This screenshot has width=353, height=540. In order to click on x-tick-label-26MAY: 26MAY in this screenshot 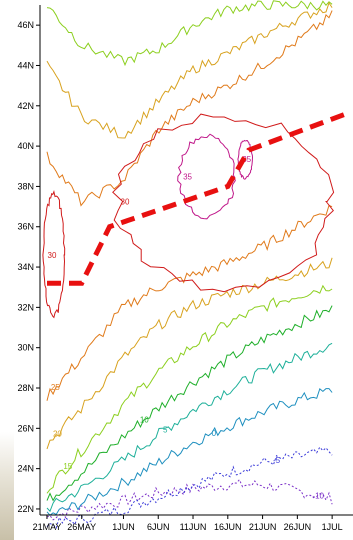, I will do `click(81, 527)`.